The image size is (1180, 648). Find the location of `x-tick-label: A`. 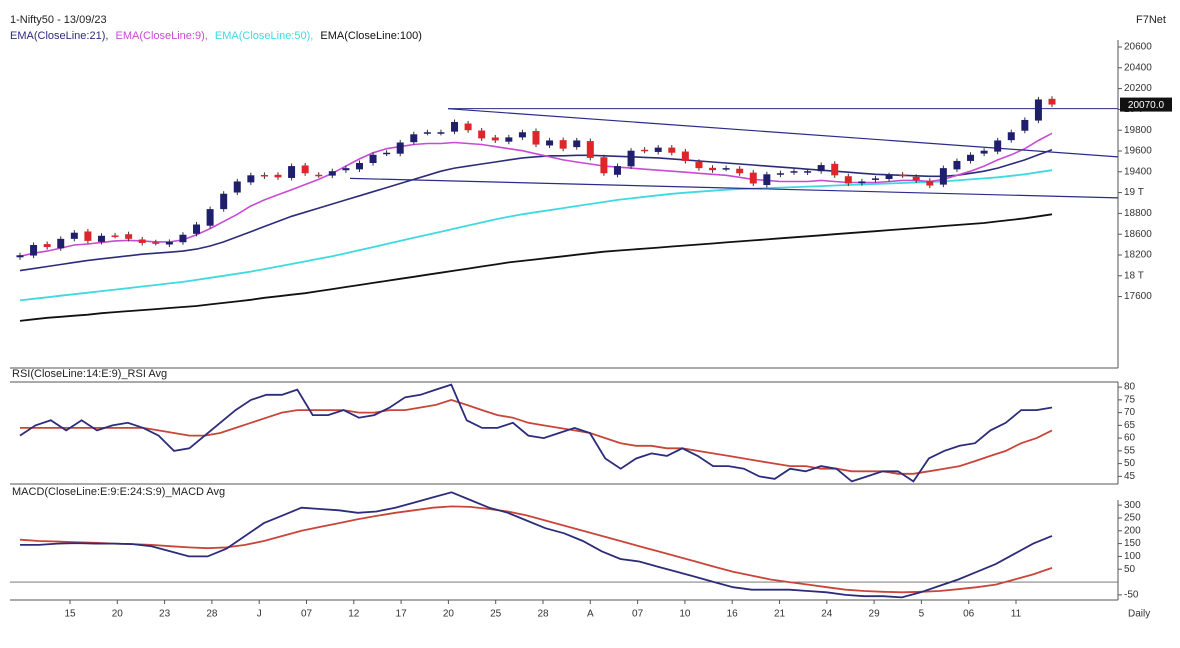

x-tick-label: A is located at coordinates (590, 614).